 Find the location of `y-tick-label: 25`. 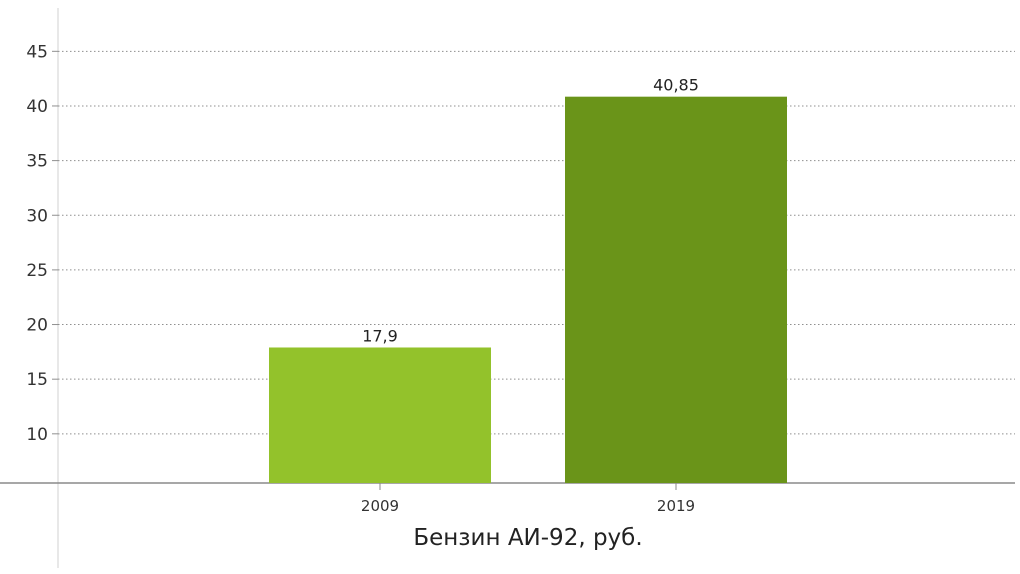

y-tick-label: 25 is located at coordinates (37, 271).